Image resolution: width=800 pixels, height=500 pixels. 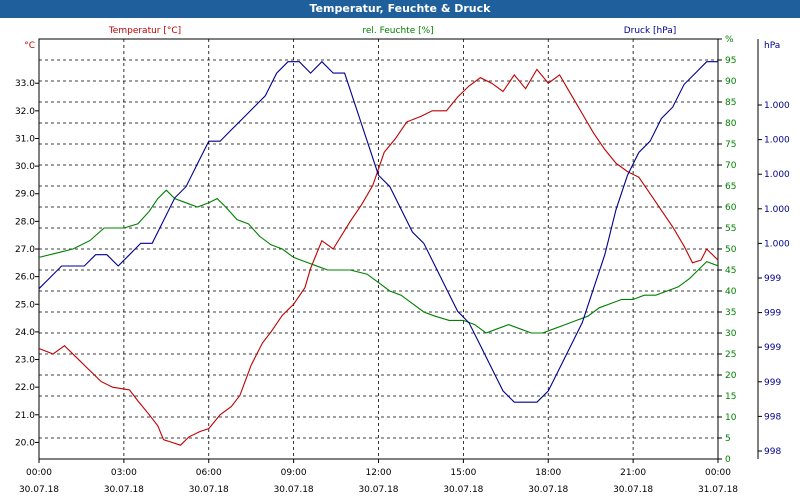 What do you see at coordinates (772, 46) in the screenshot?
I see `pressure-unit: hPa` at bounding box center [772, 46].